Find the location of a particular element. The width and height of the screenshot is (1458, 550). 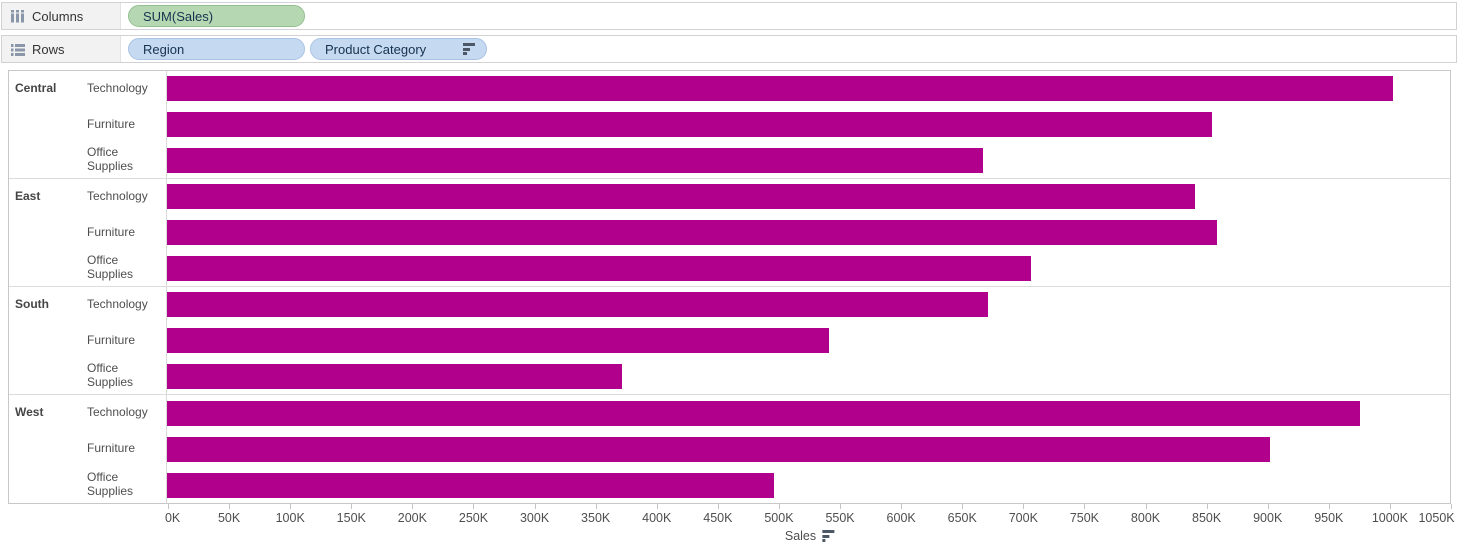

x-axis-tick-label: 350K is located at coordinates (596, 518).